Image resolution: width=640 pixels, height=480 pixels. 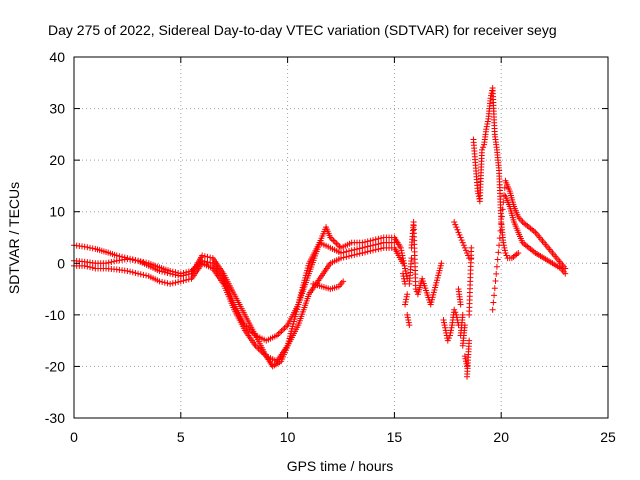 I want to click on series-trace-b, so click(x=234, y=304).